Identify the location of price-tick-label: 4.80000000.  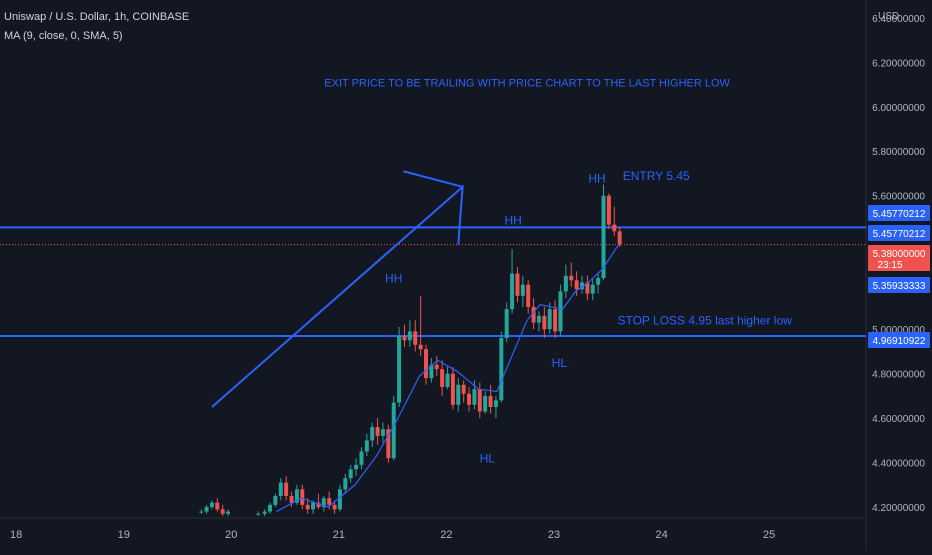
(898, 375).